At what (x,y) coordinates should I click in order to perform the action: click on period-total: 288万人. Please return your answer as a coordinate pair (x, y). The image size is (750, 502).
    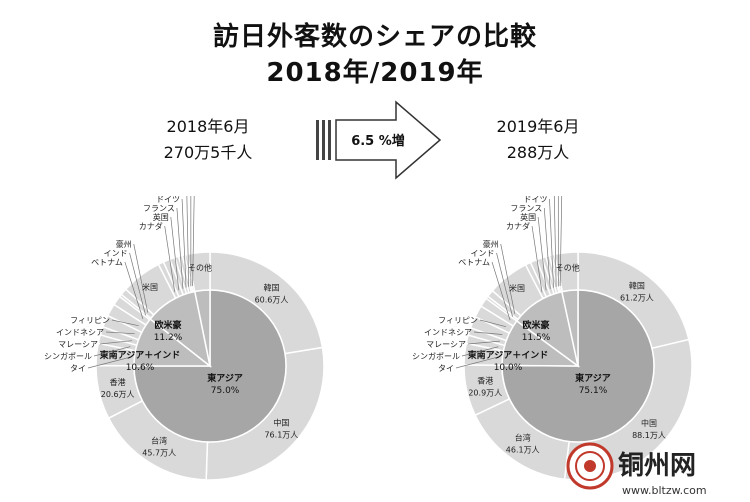
    Looking at the image, I should click on (538, 152).